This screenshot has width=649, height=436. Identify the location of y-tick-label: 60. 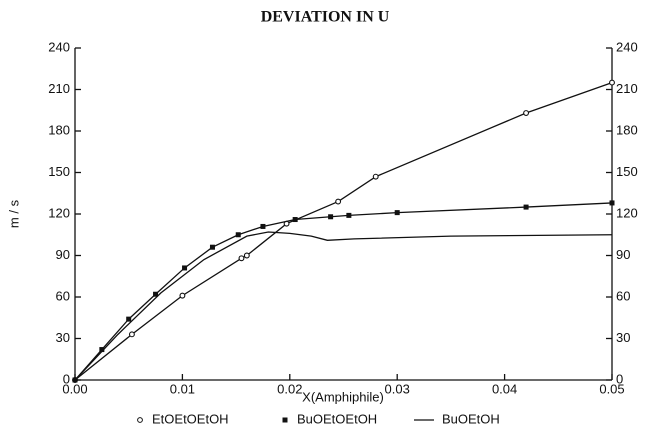
(63, 295).